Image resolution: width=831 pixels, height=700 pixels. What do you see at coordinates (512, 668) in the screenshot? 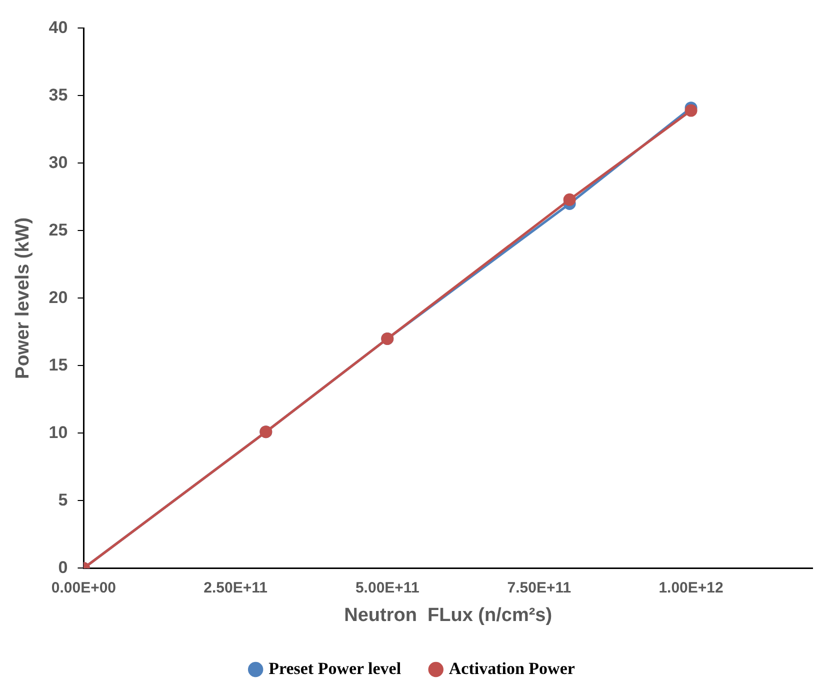
I see `legend-label: Activation Power` at bounding box center [512, 668].